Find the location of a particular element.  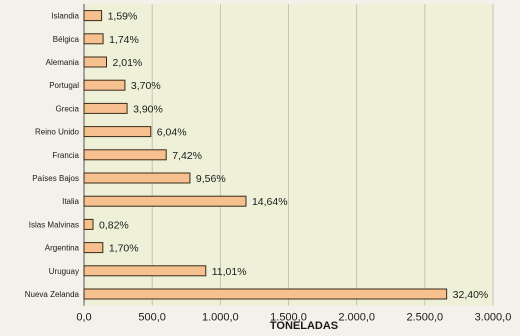

x-tick-label: 500,0 is located at coordinates (152, 318).